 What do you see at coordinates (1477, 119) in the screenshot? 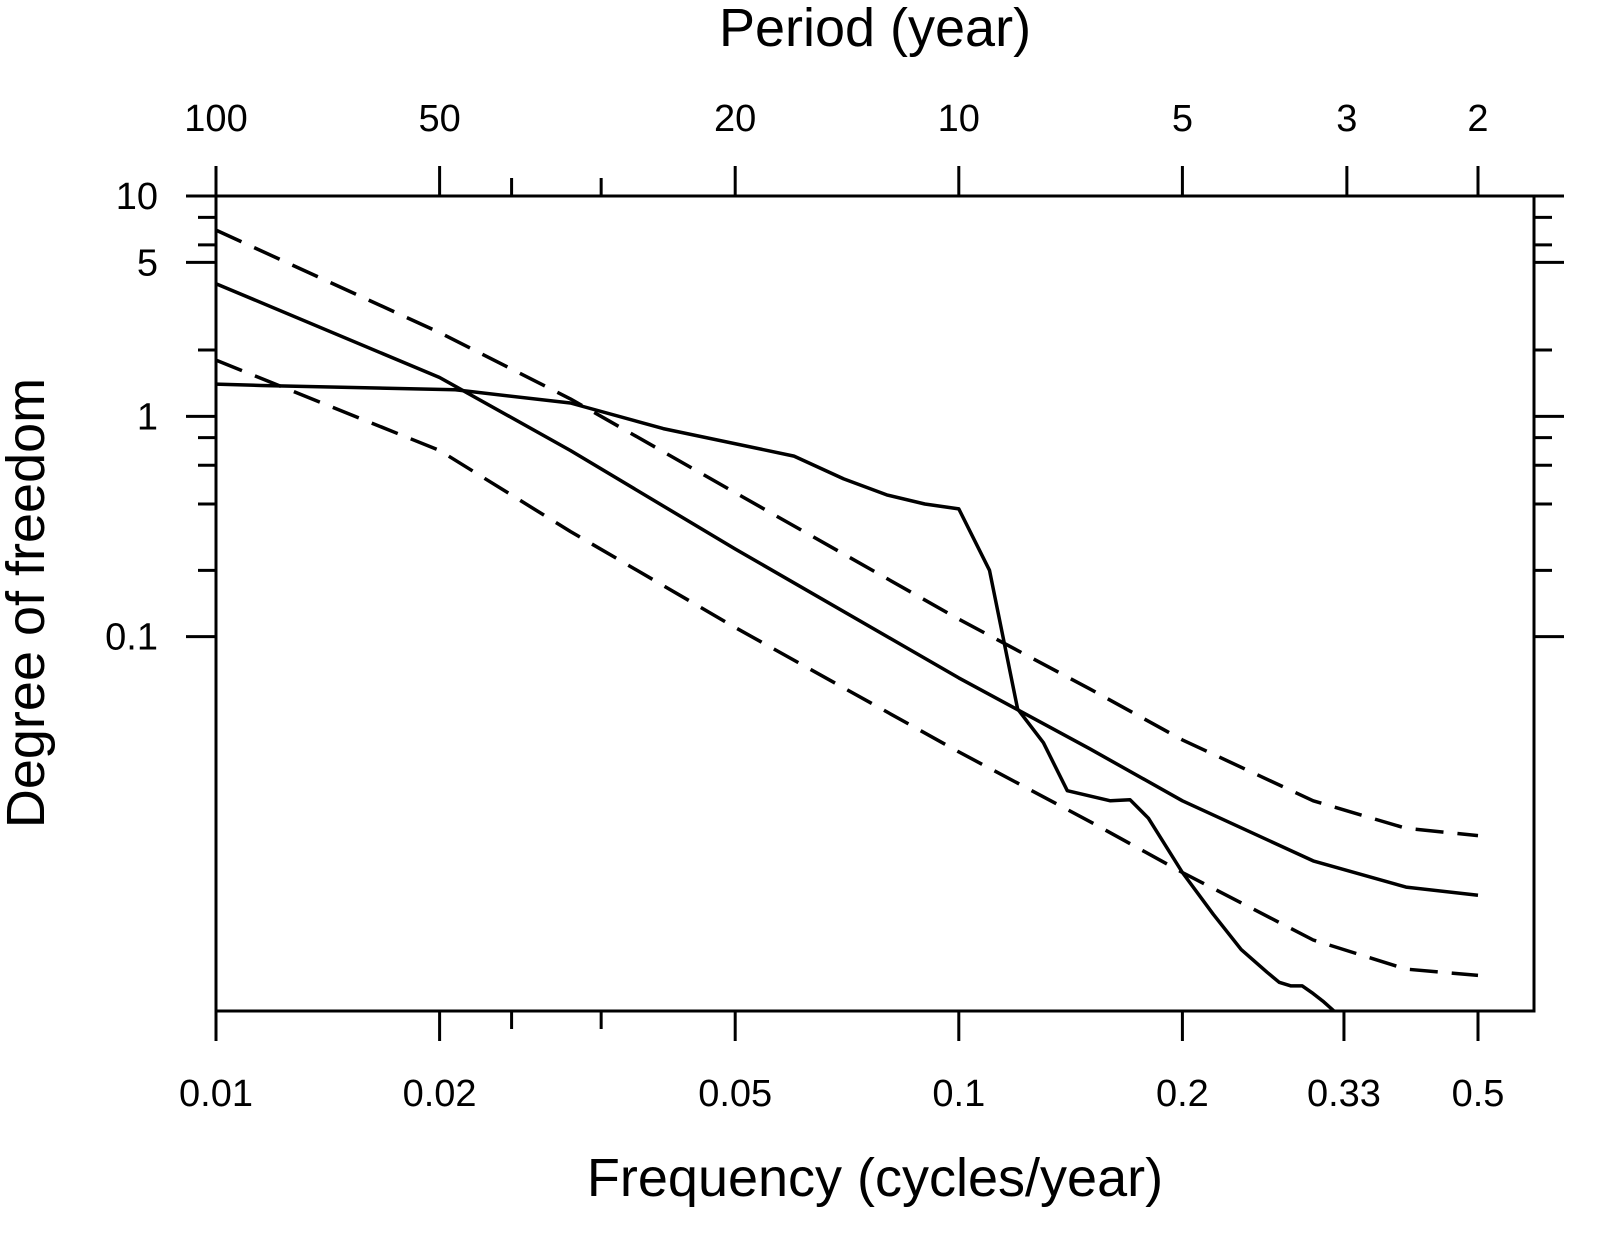
I see `top-tick-label: 2` at bounding box center [1477, 119].